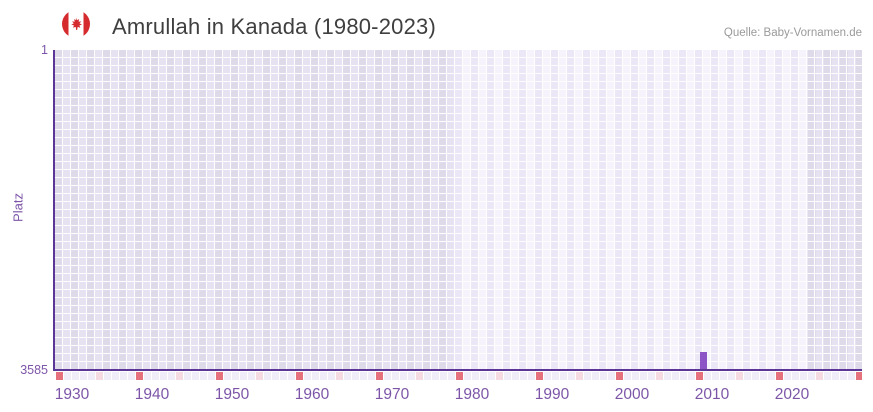  Describe the element at coordinates (457, 370) in the screenshot. I see `x-axis-line` at that location.